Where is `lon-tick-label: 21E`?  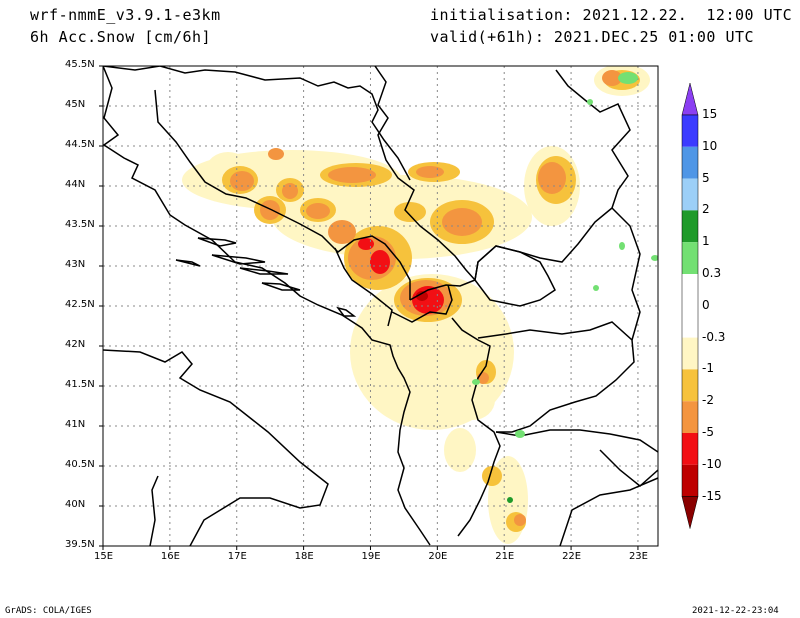
lon-tick-label: 21E is located at coordinates (505, 556).